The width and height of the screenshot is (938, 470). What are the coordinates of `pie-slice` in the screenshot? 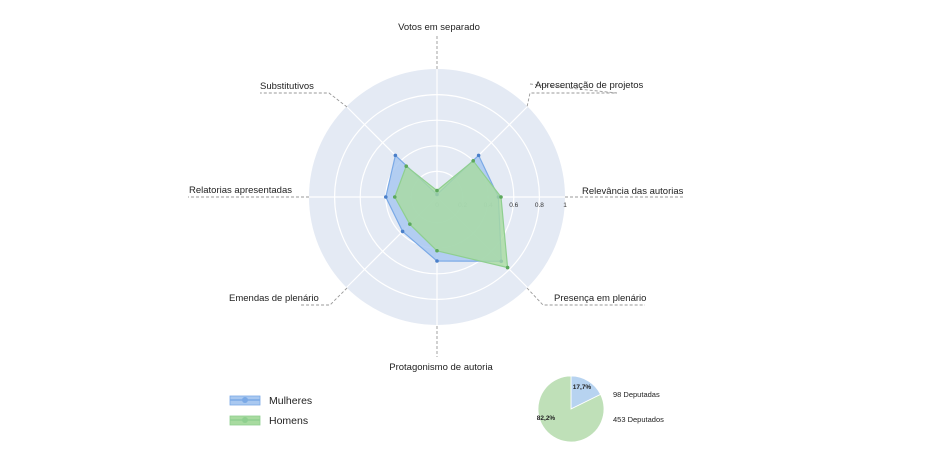 It's located at (571, 409).